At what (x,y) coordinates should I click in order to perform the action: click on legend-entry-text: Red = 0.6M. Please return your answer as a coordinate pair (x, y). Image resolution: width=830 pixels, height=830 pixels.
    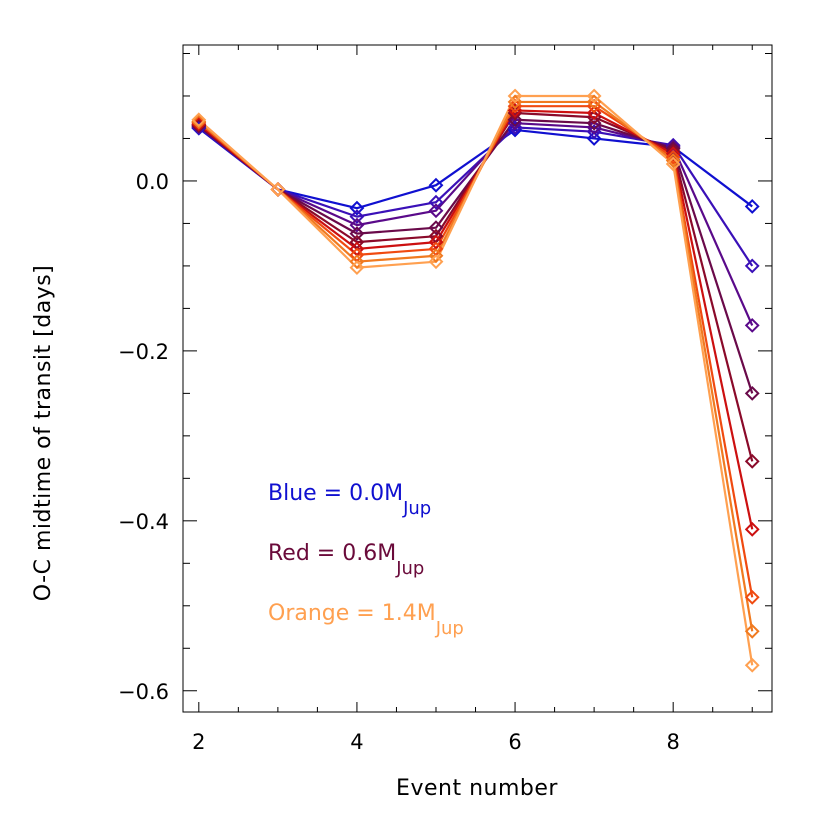
    Looking at the image, I should click on (332, 553).